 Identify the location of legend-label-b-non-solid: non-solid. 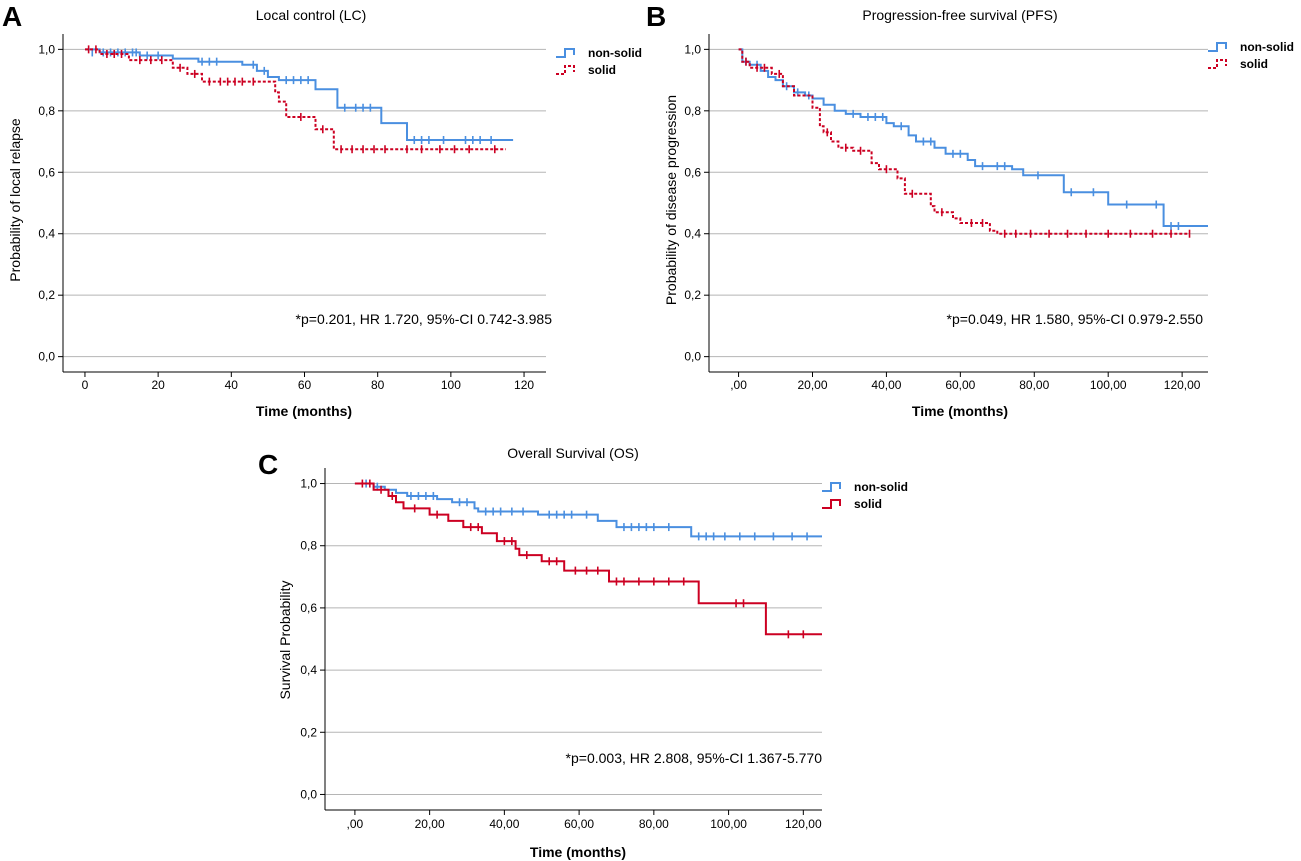
(1267, 47).